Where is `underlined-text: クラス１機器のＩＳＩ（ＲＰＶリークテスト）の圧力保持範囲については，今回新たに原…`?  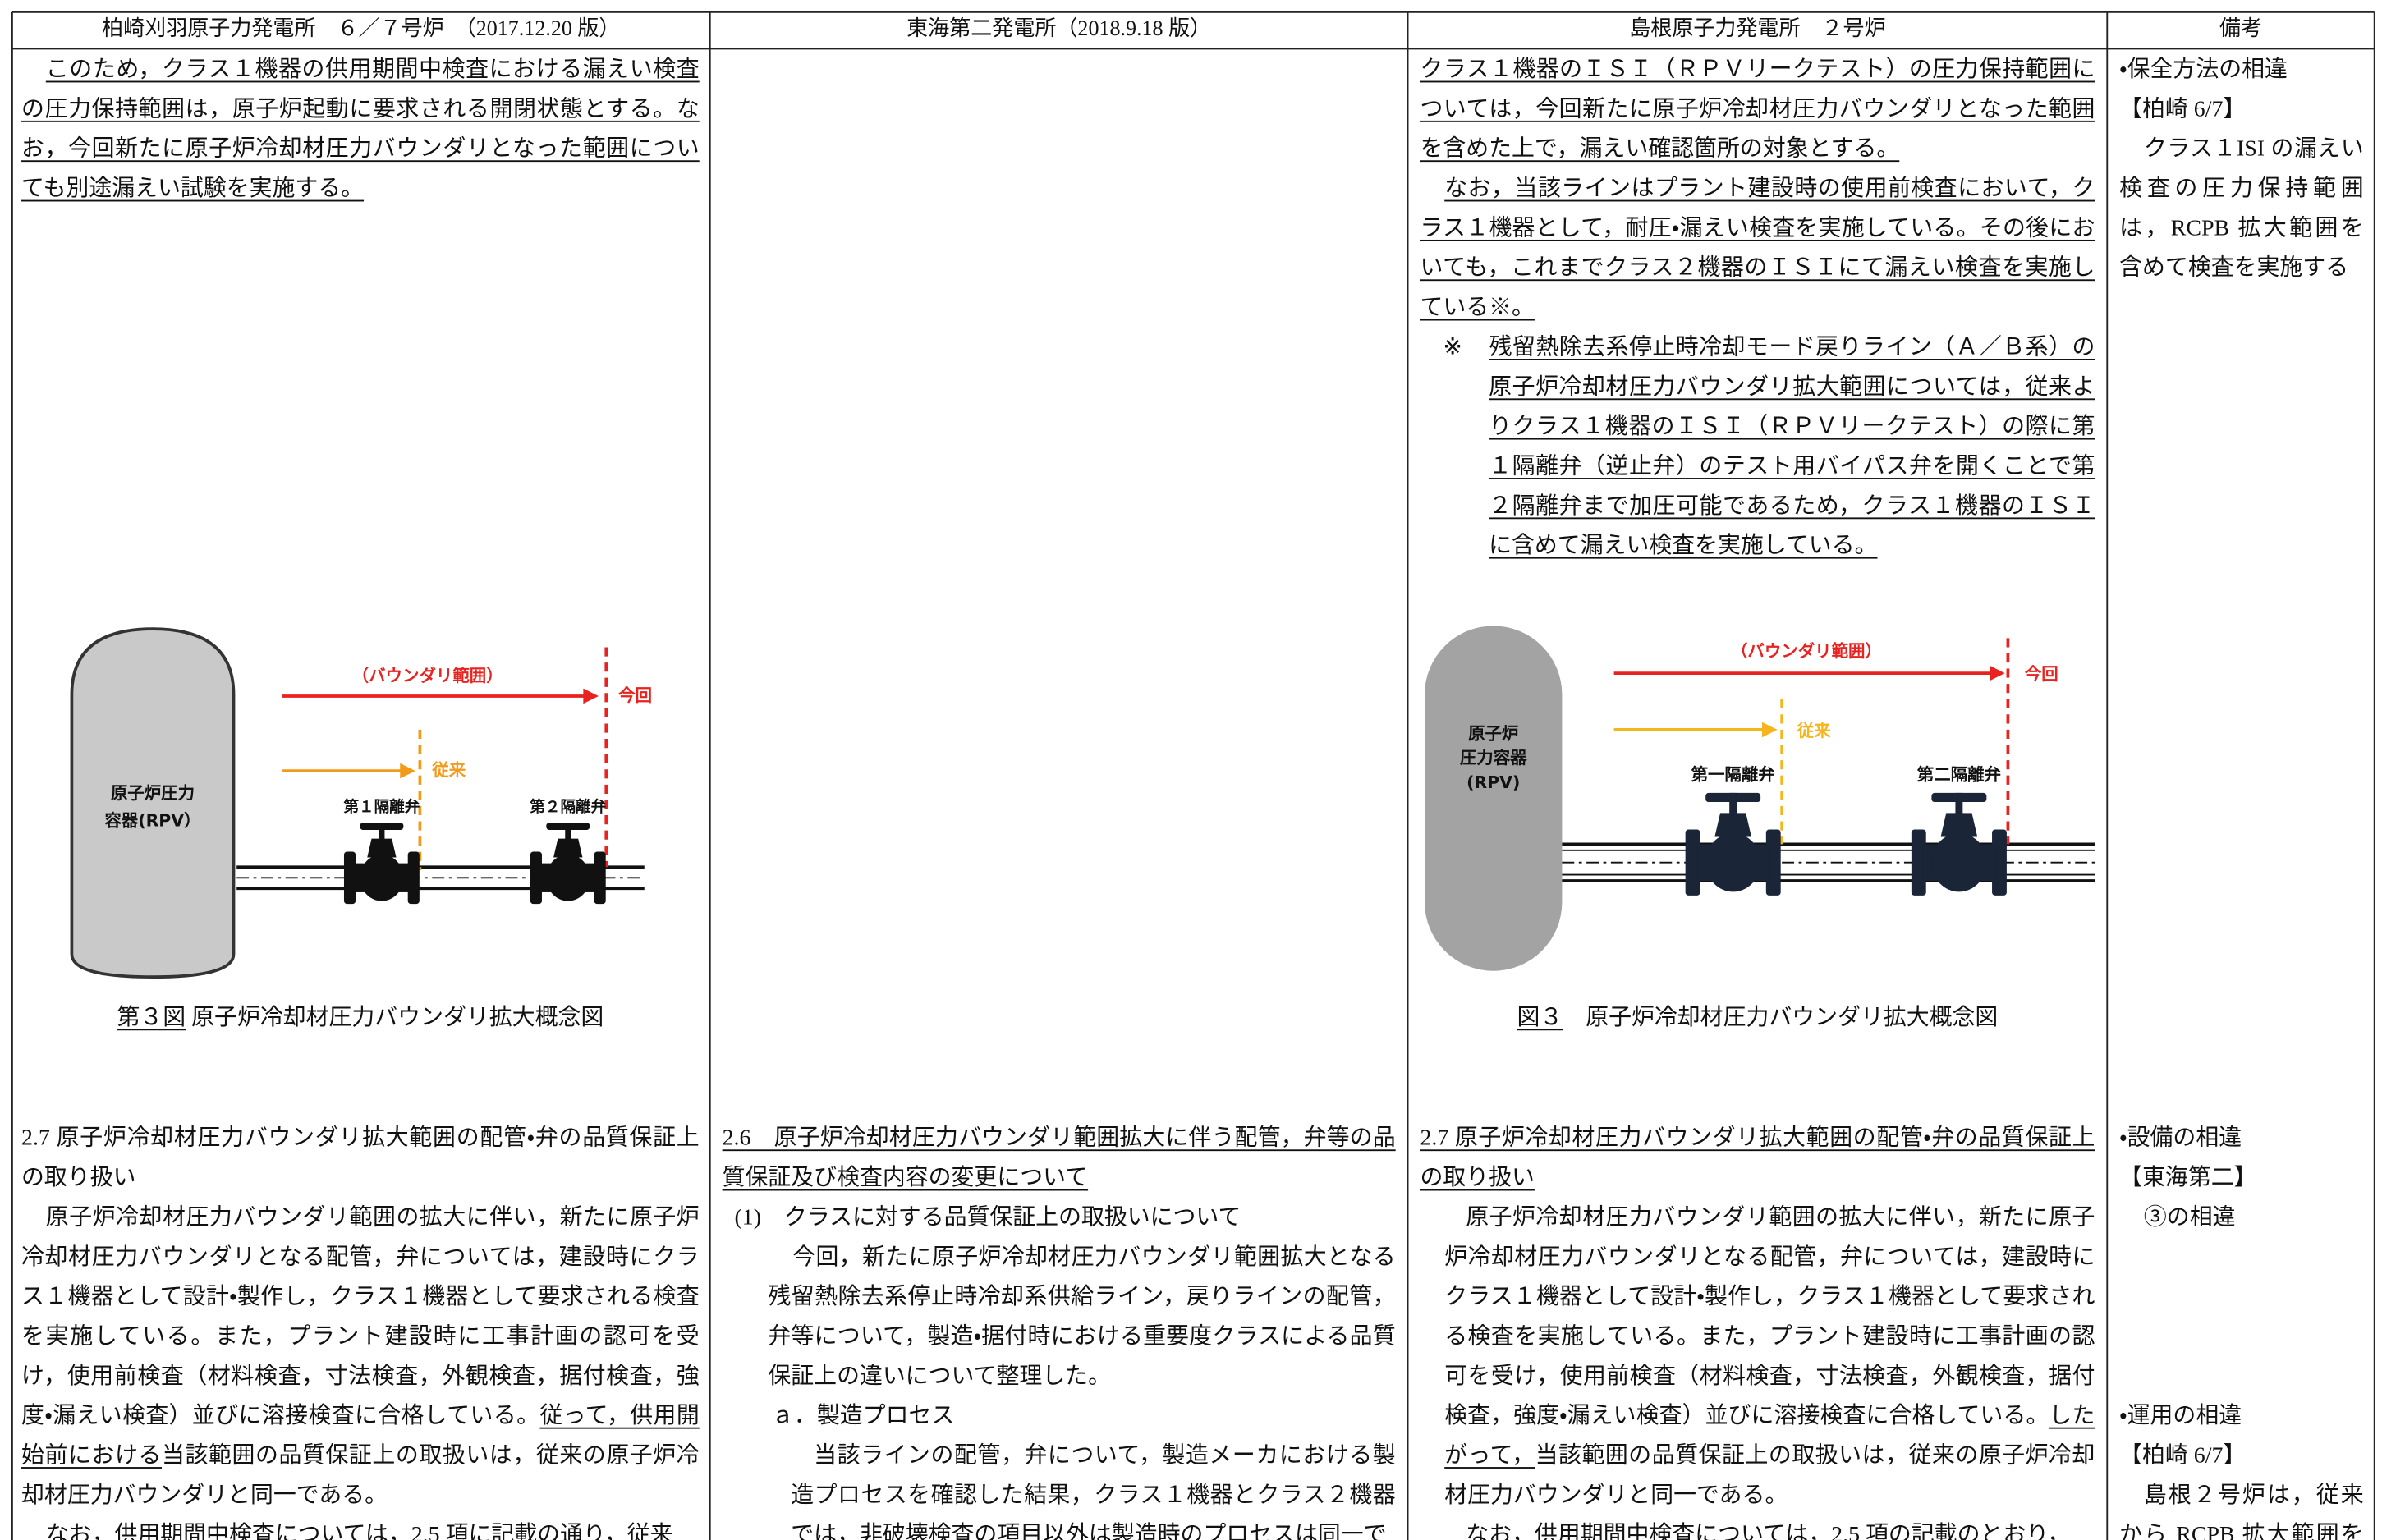
underlined-text: クラス１機器のＩＳＩ（ＲＰＶリークテスト）の圧力保持範囲については，今回新たに原… is located at coordinates (1757, 110).